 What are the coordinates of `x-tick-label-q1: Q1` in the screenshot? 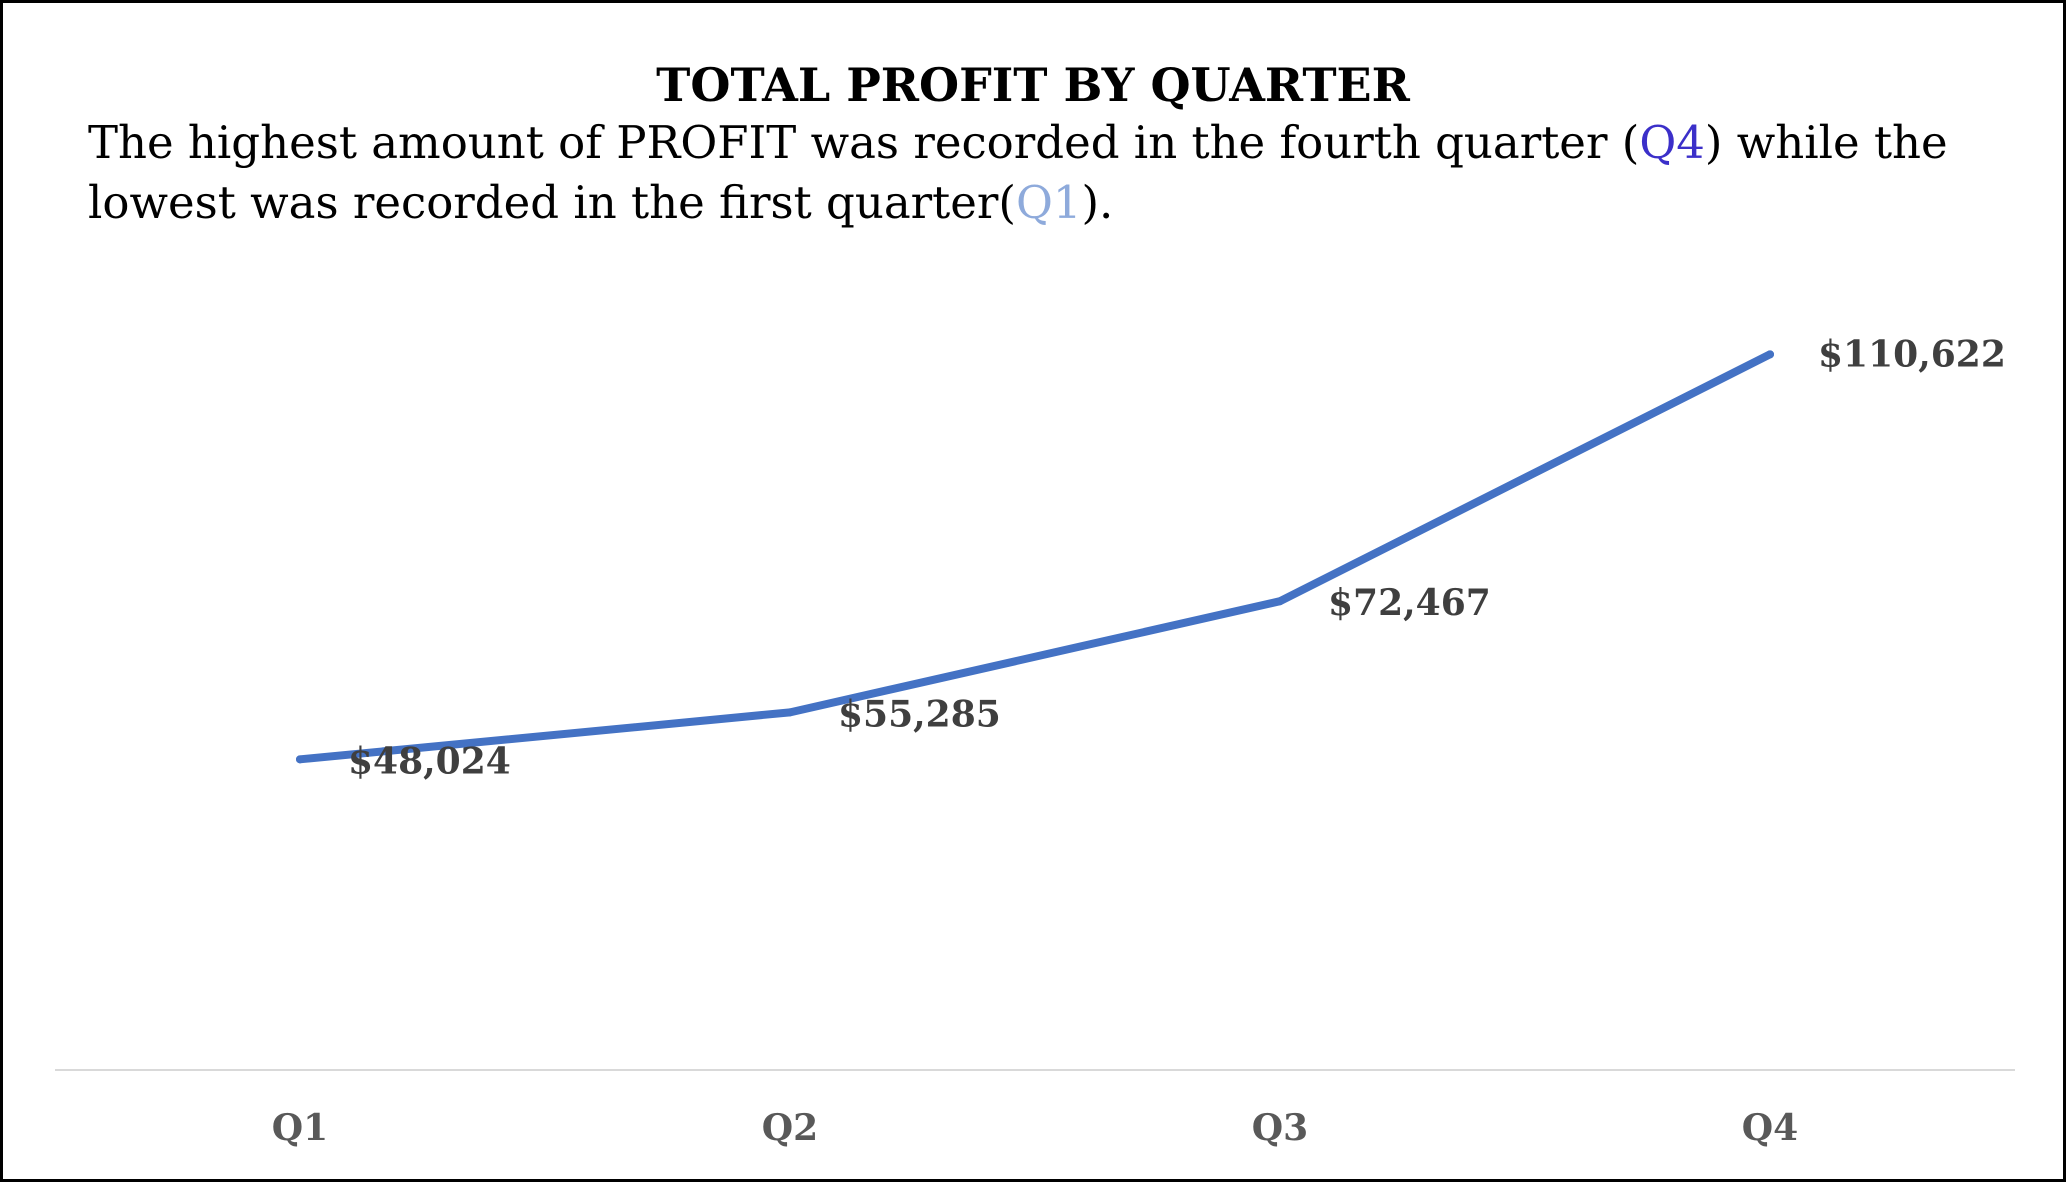 It's located at (300, 1128).